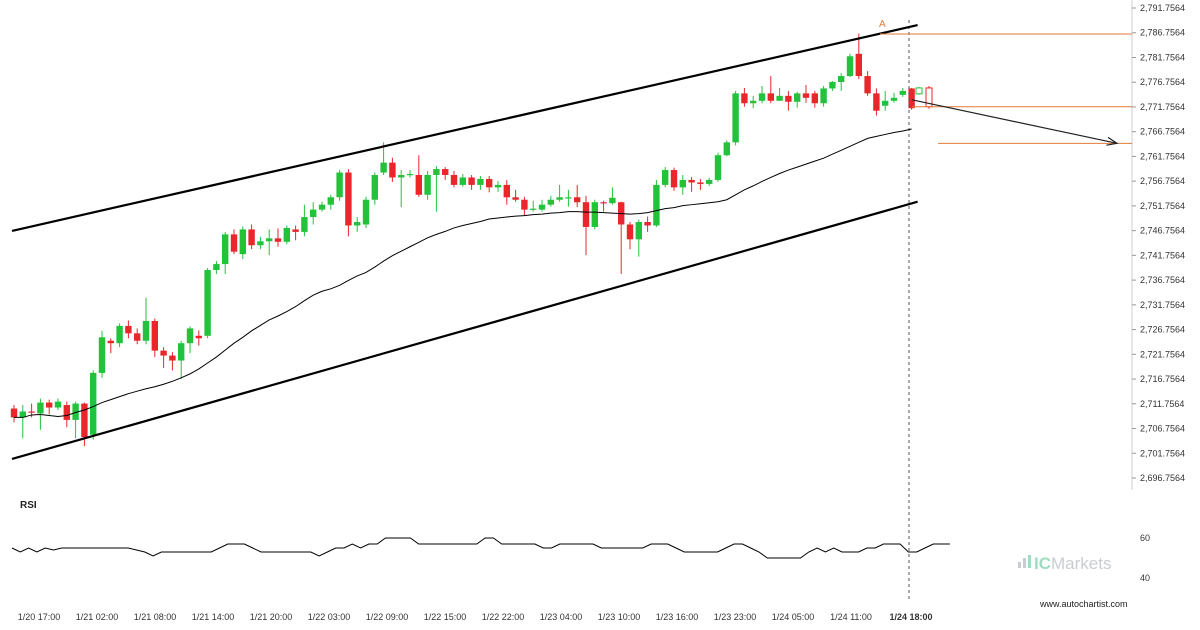  What do you see at coordinates (329, 617) in the screenshot?
I see `x-tick-label: 1/22 03:00` at bounding box center [329, 617].